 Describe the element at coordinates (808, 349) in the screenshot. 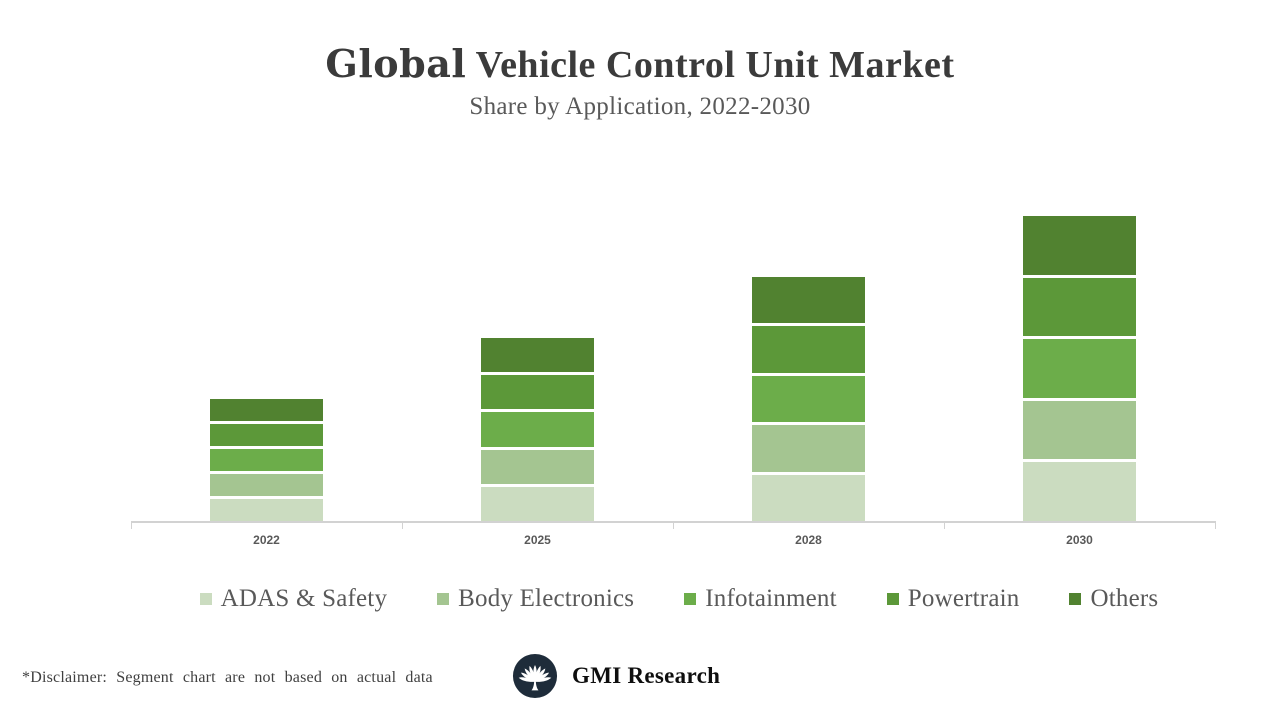

I see `segment-powertrain-2028` at that location.